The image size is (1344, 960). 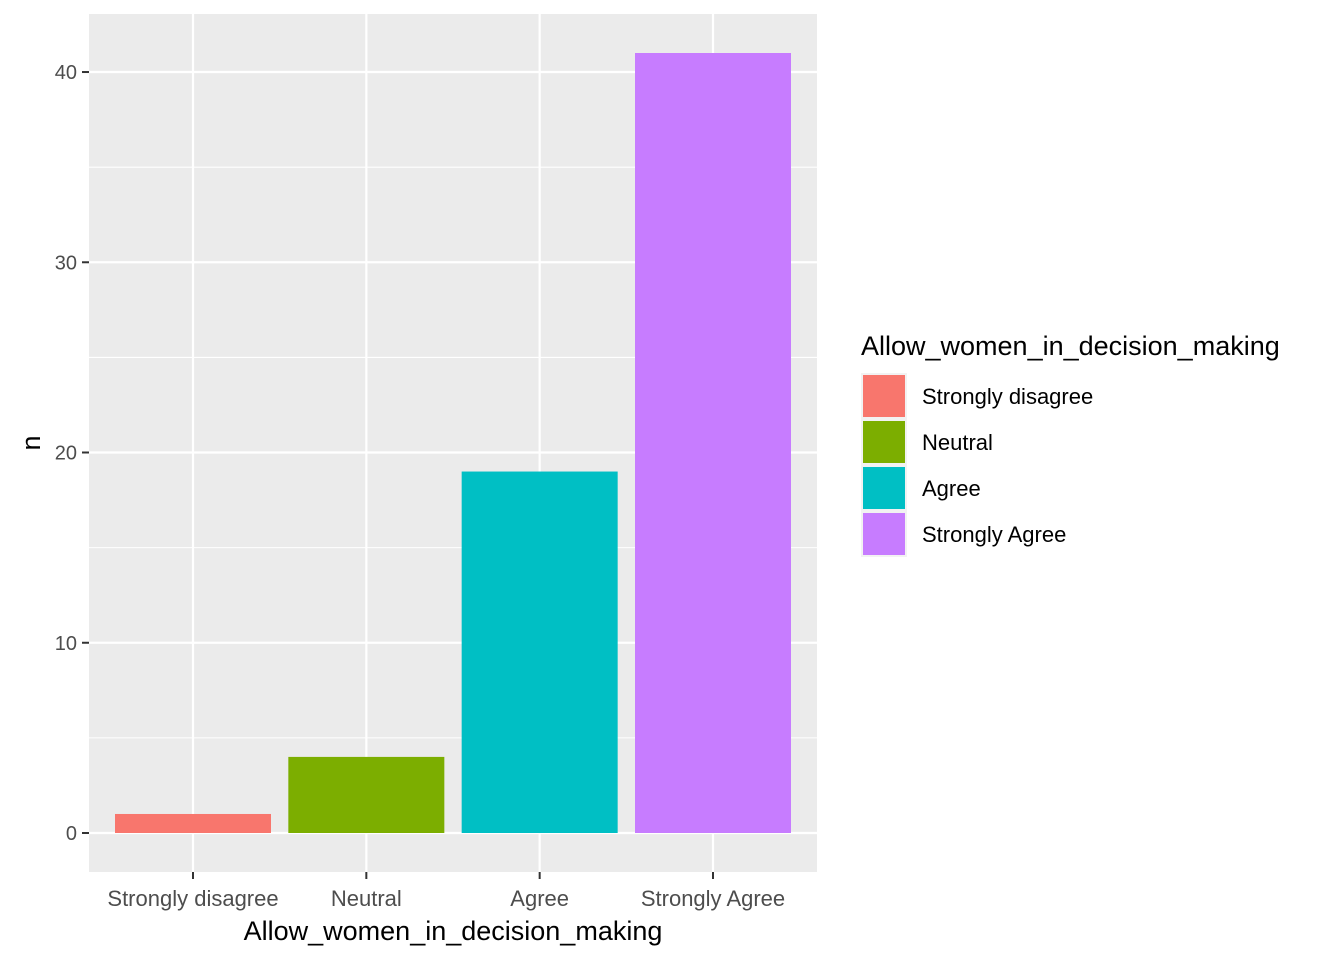 I want to click on x-tick-label: Agree, so click(x=539, y=898).